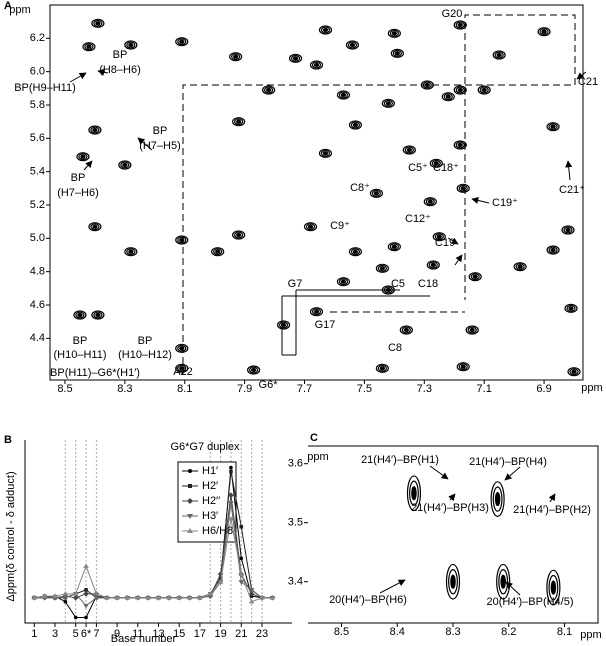 Image resolution: width=606 pixels, height=646 pixels. I want to click on peak-annotation: BP, so click(145, 341).